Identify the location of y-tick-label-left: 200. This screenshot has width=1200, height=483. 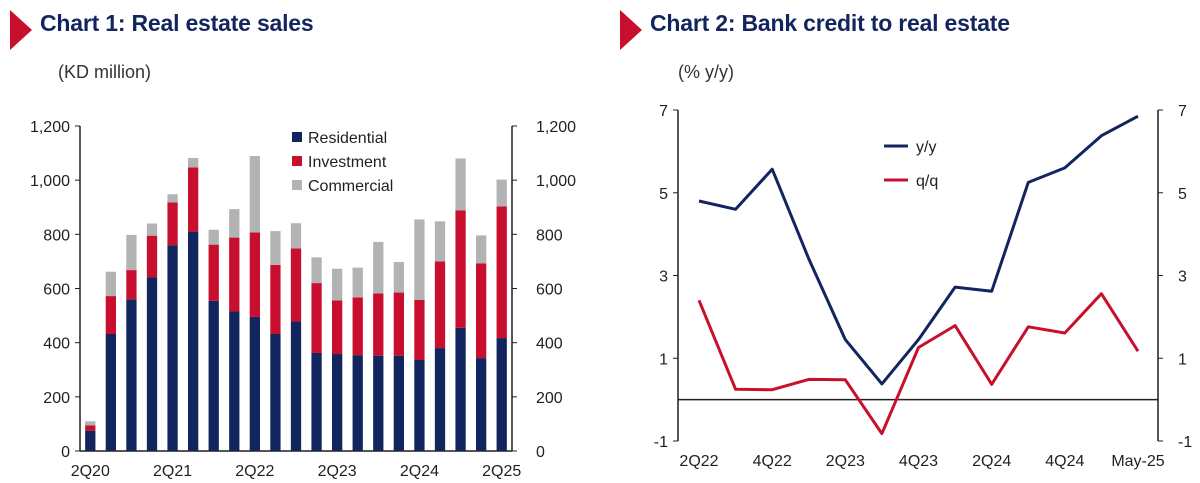
(56, 398).